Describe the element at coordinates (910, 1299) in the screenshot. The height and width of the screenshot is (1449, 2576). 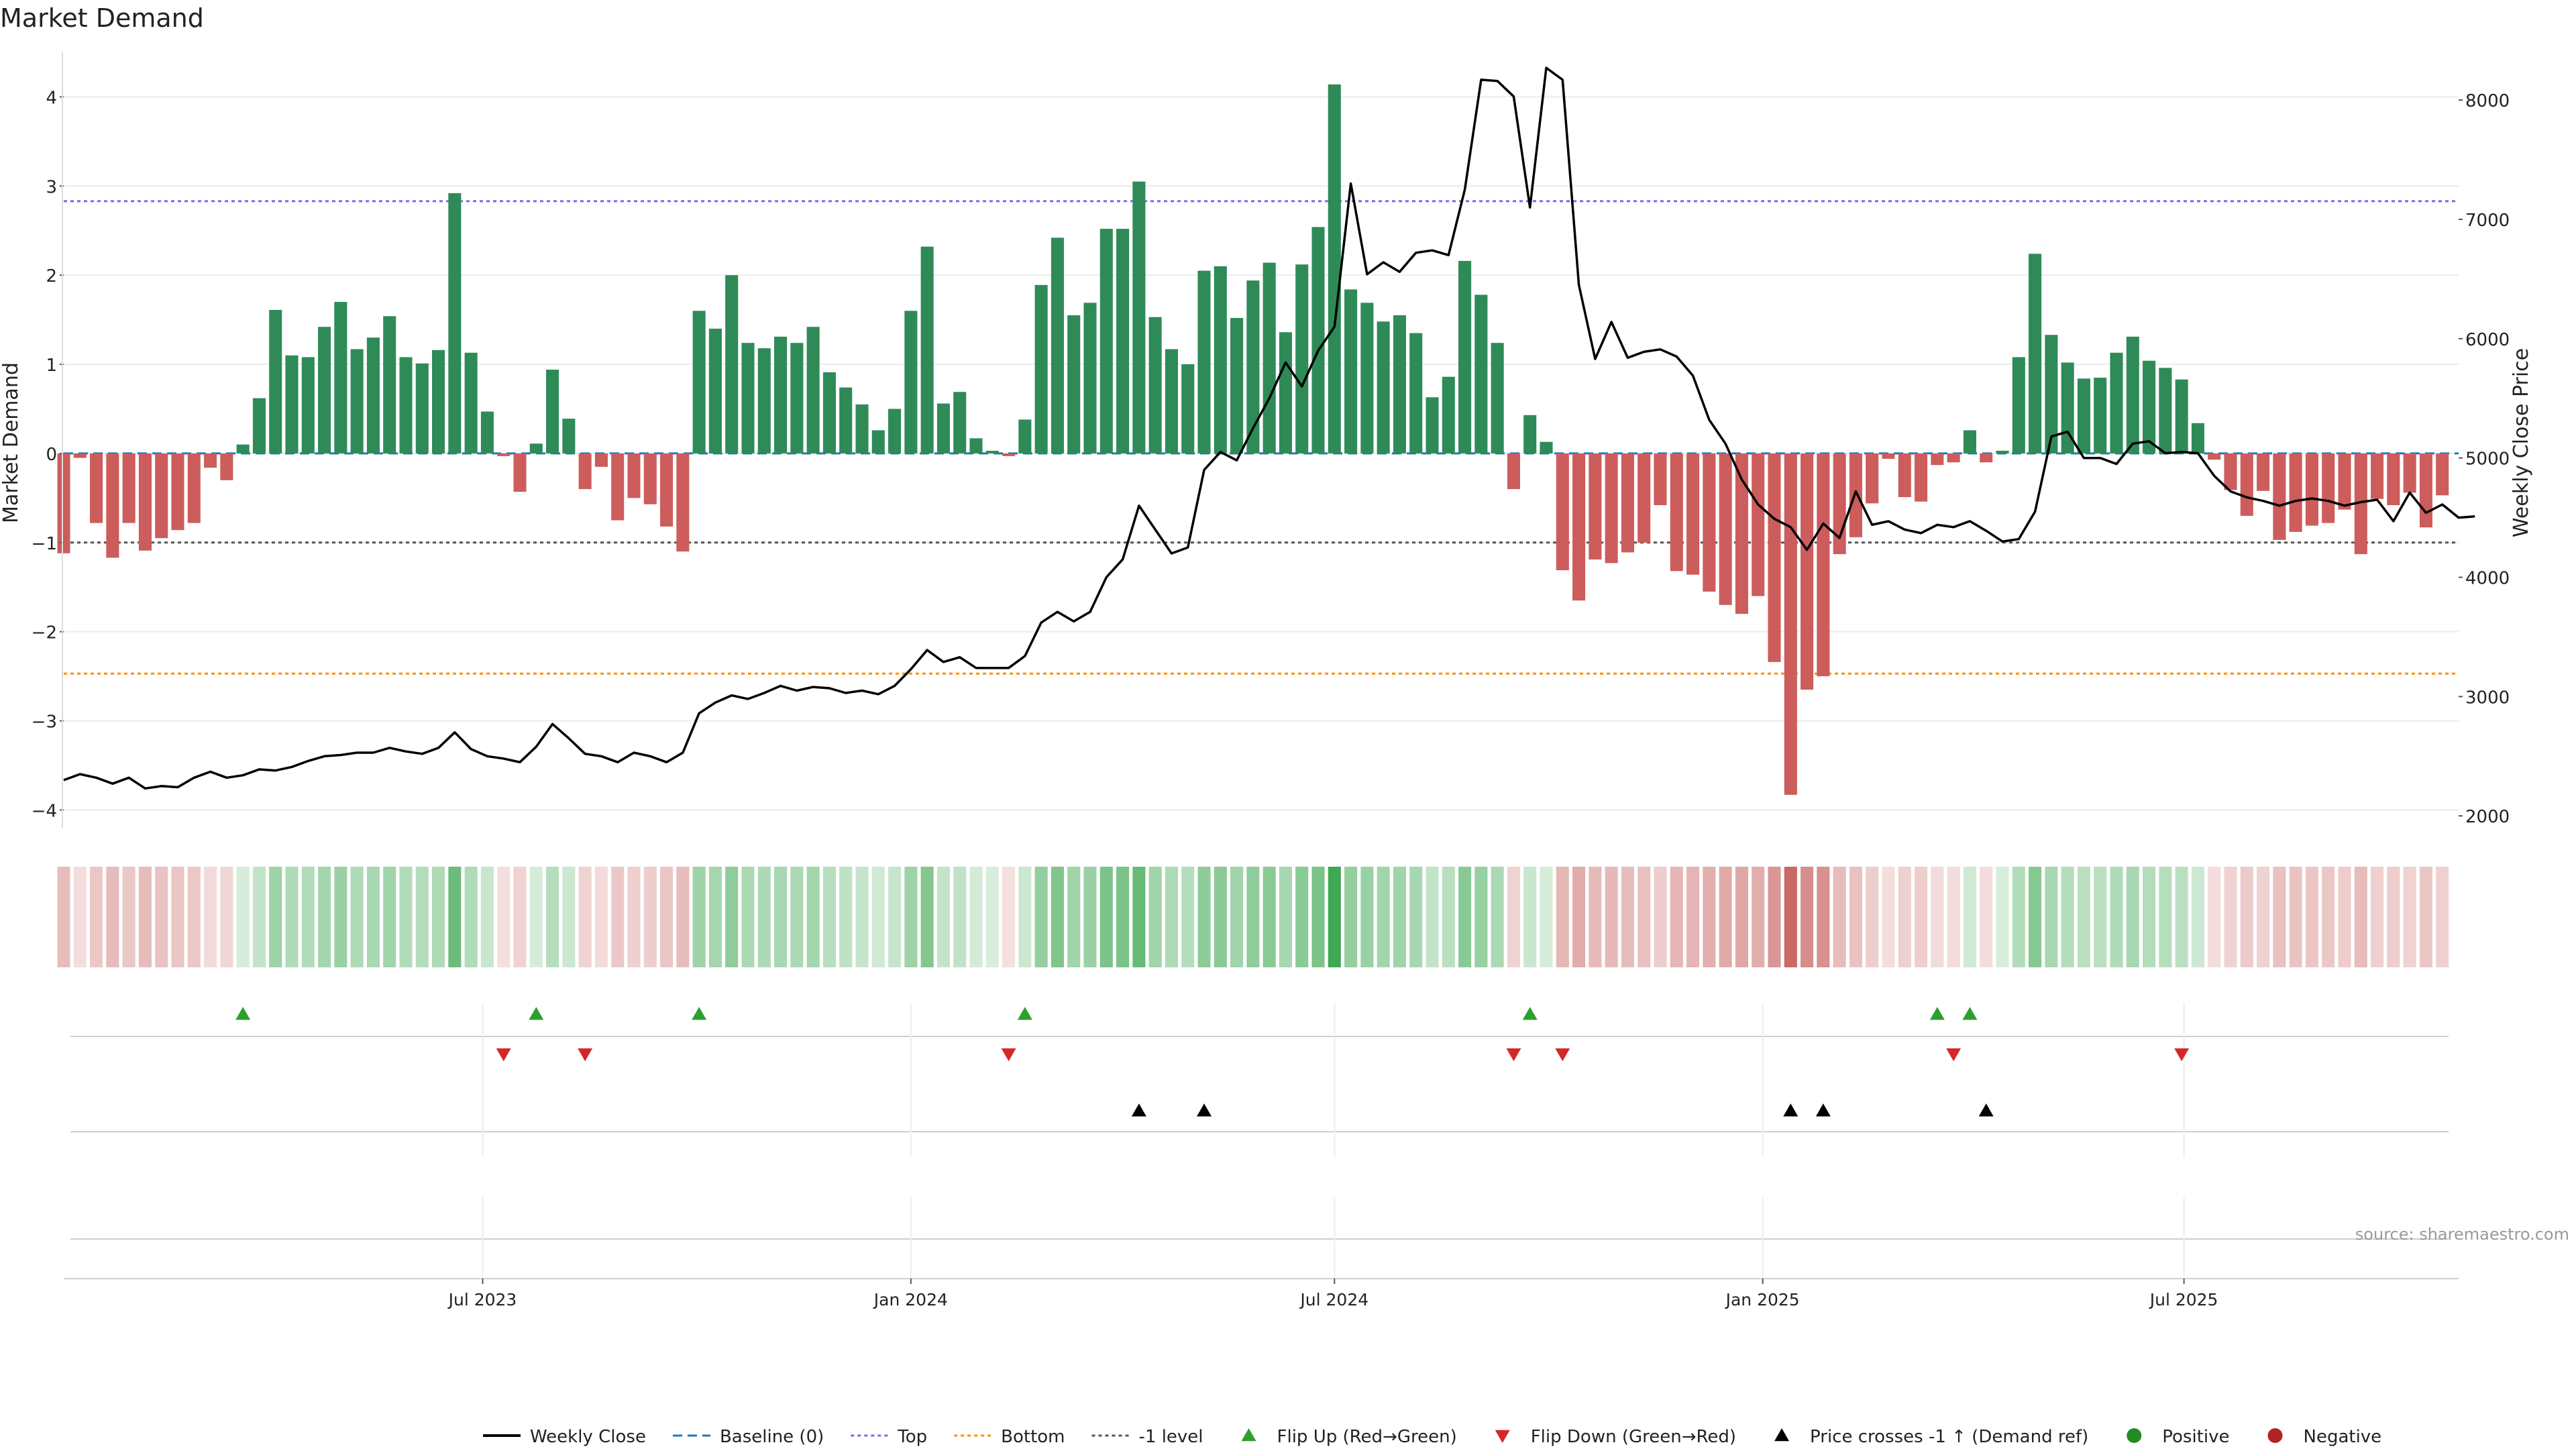
I see `x-tick-label: Jan 2024` at that location.